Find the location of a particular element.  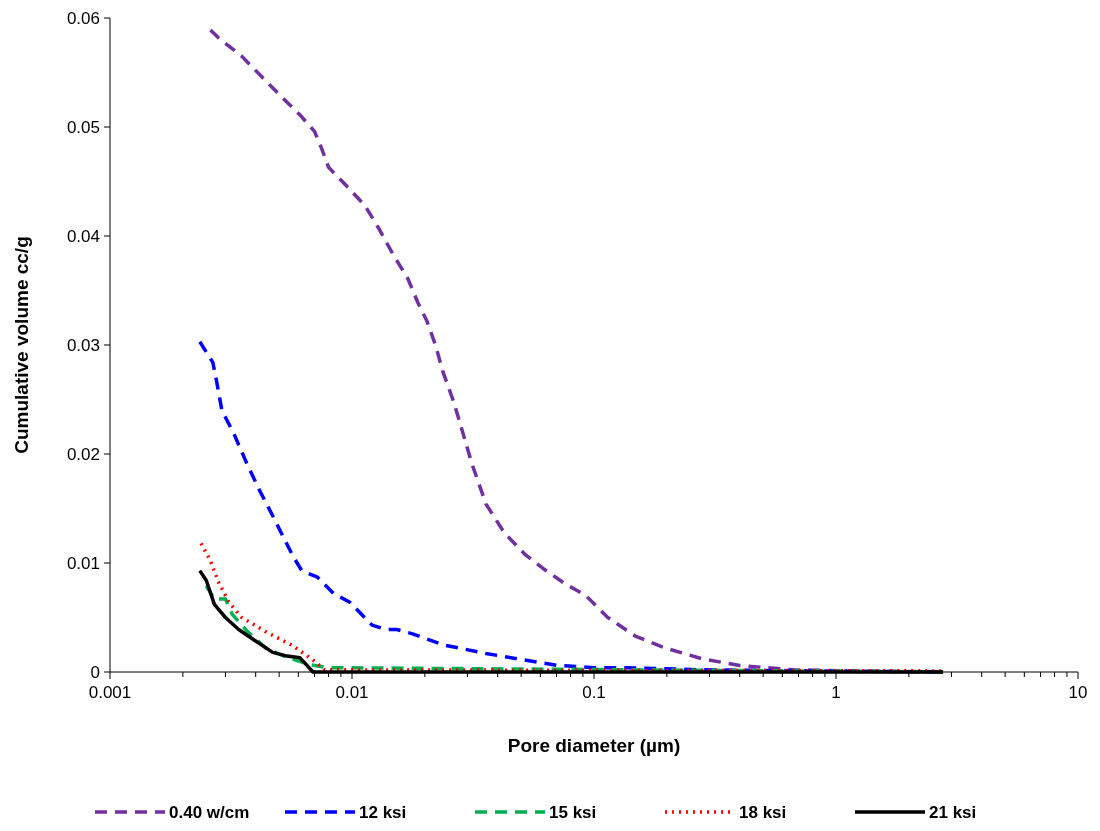

x-tick-label: 0.01 is located at coordinates (352, 692).